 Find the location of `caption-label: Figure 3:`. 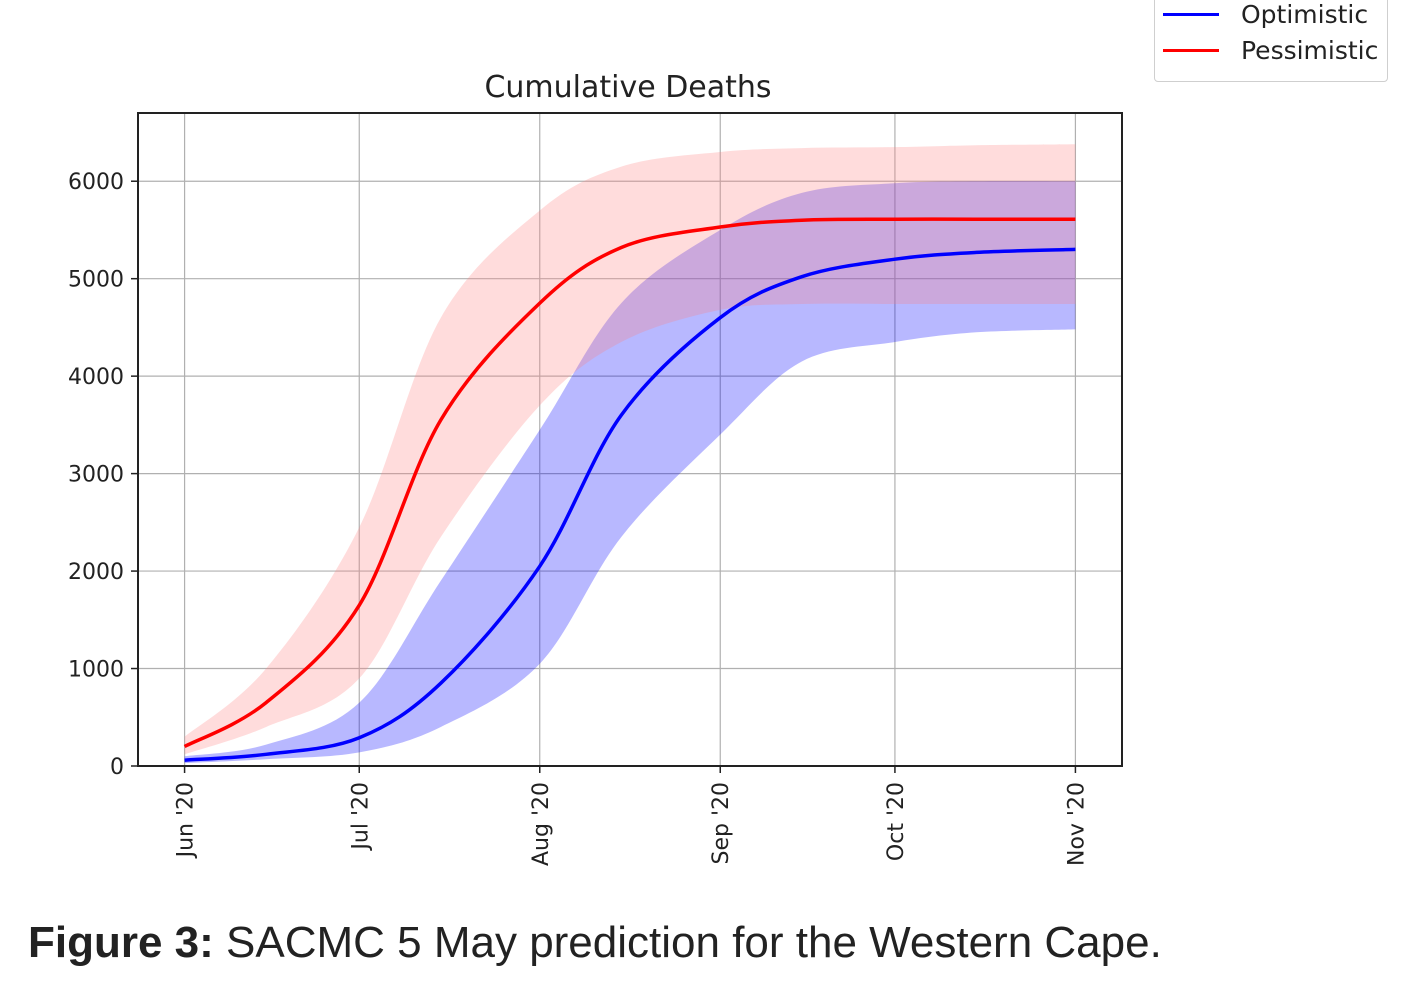

caption-label: Figure 3: is located at coordinates (121, 942).